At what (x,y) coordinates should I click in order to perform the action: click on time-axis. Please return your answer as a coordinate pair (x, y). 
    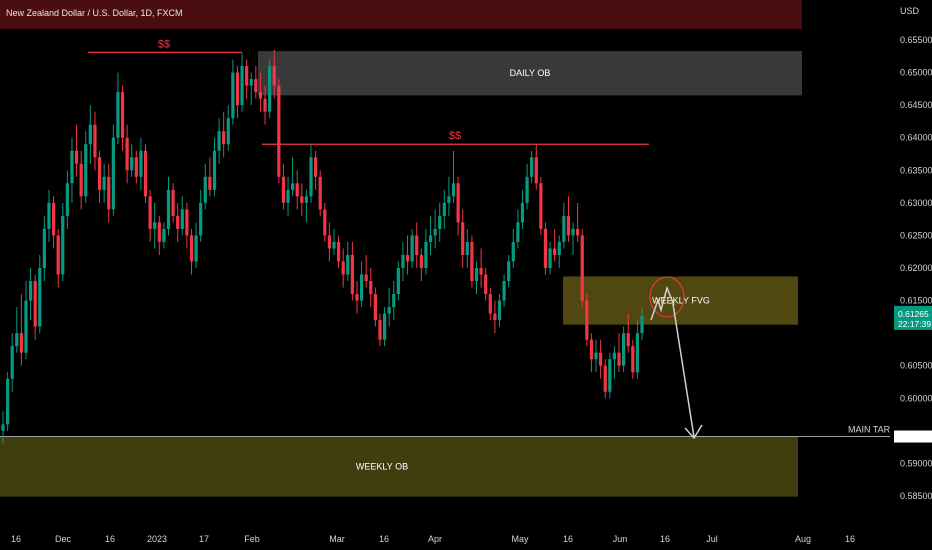
    Looking at the image, I should click on (445, 540).